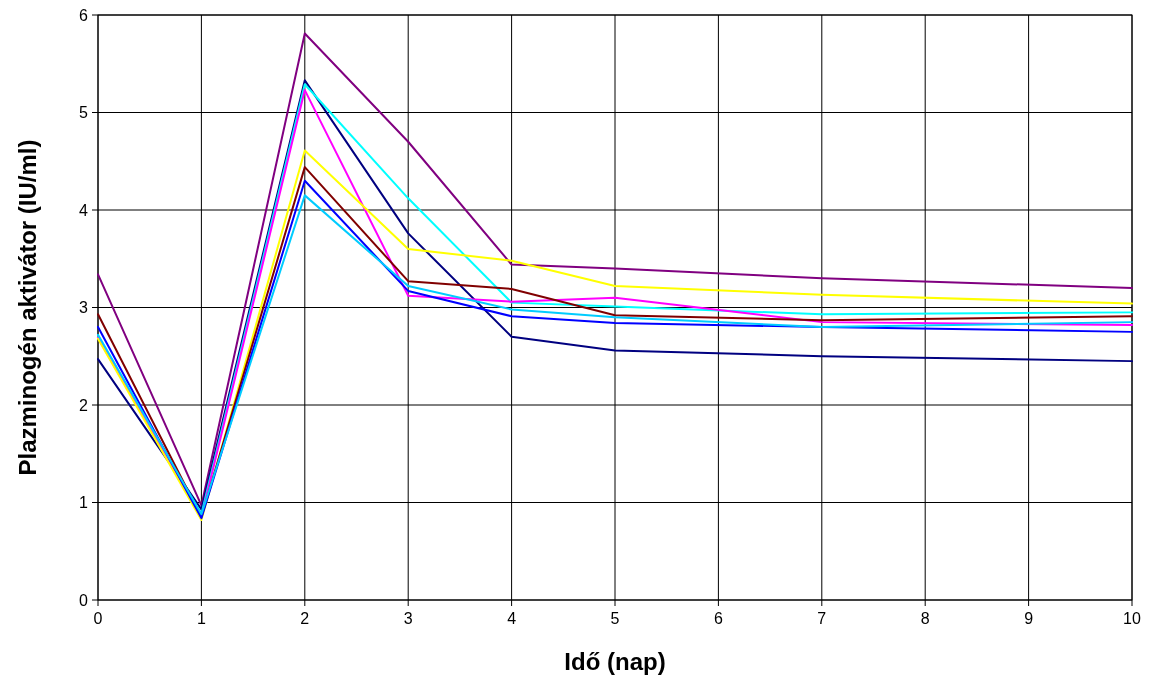  I want to click on x-tick-label: 3, so click(408, 618).